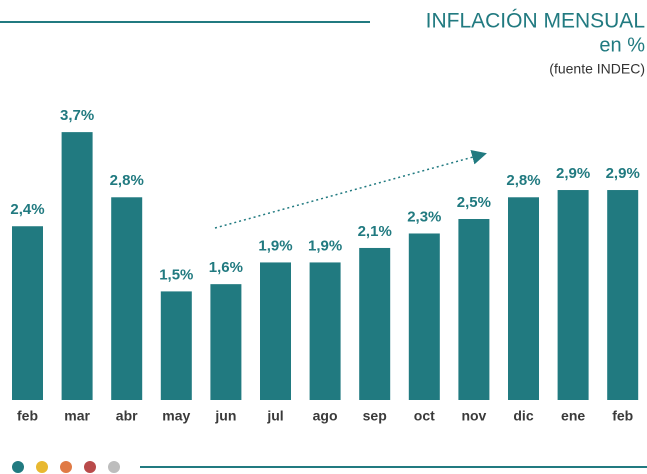  What do you see at coordinates (274, 416) in the screenshot?
I see `x-tick-label: jul` at bounding box center [274, 416].